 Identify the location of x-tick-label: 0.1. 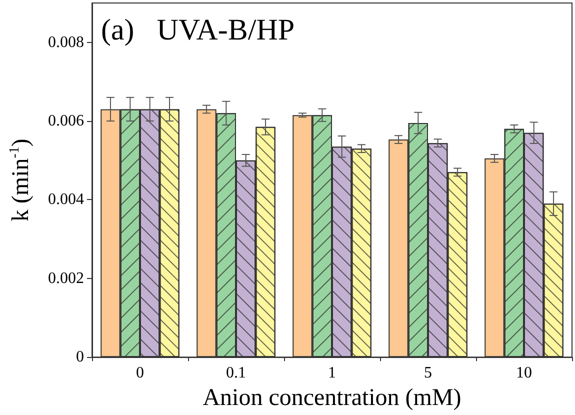
(236, 373).